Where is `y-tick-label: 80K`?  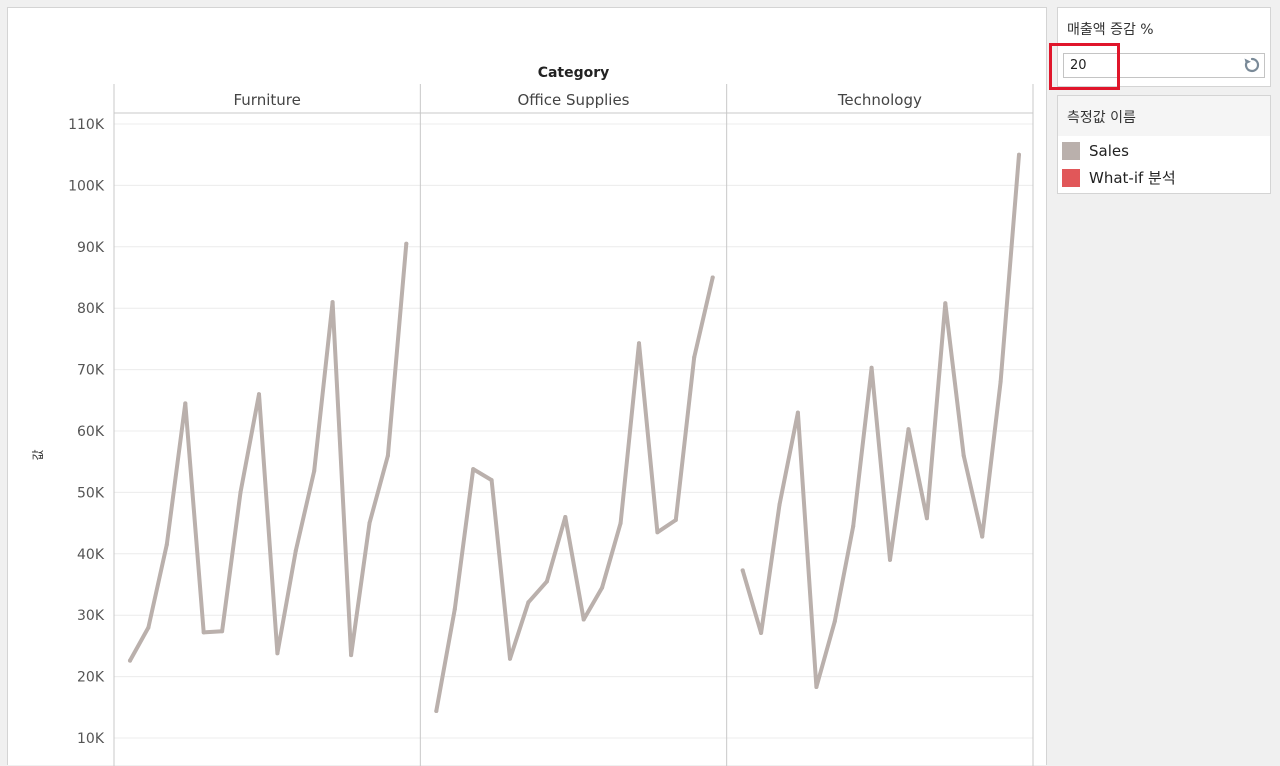
y-tick-label: 80K is located at coordinates (91, 309).